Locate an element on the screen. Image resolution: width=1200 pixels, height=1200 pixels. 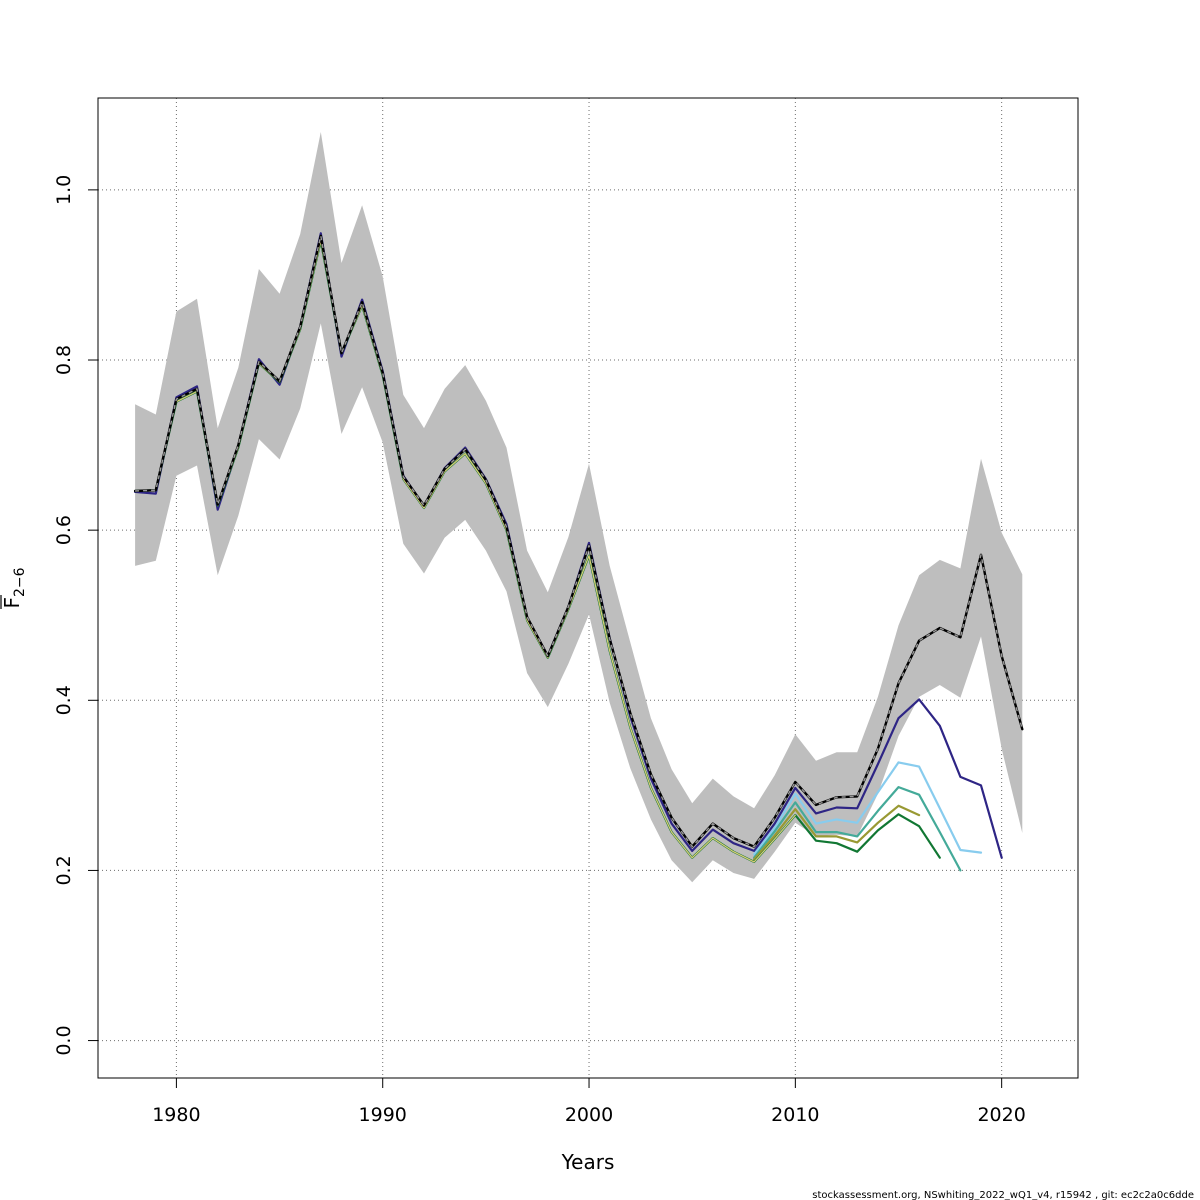
y-tick-label: 0.0 is located at coordinates (64, 1040).